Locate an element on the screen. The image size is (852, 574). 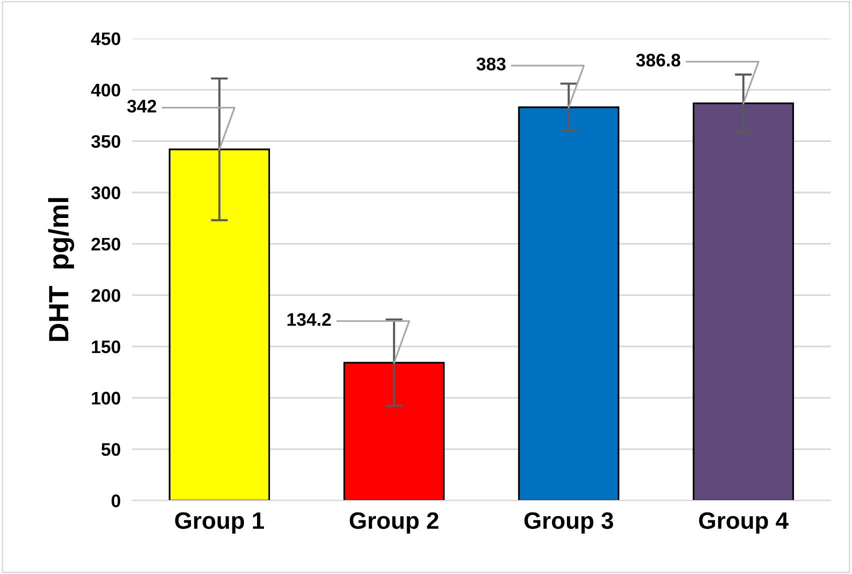
data-label: 383 is located at coordinates (491, 64).